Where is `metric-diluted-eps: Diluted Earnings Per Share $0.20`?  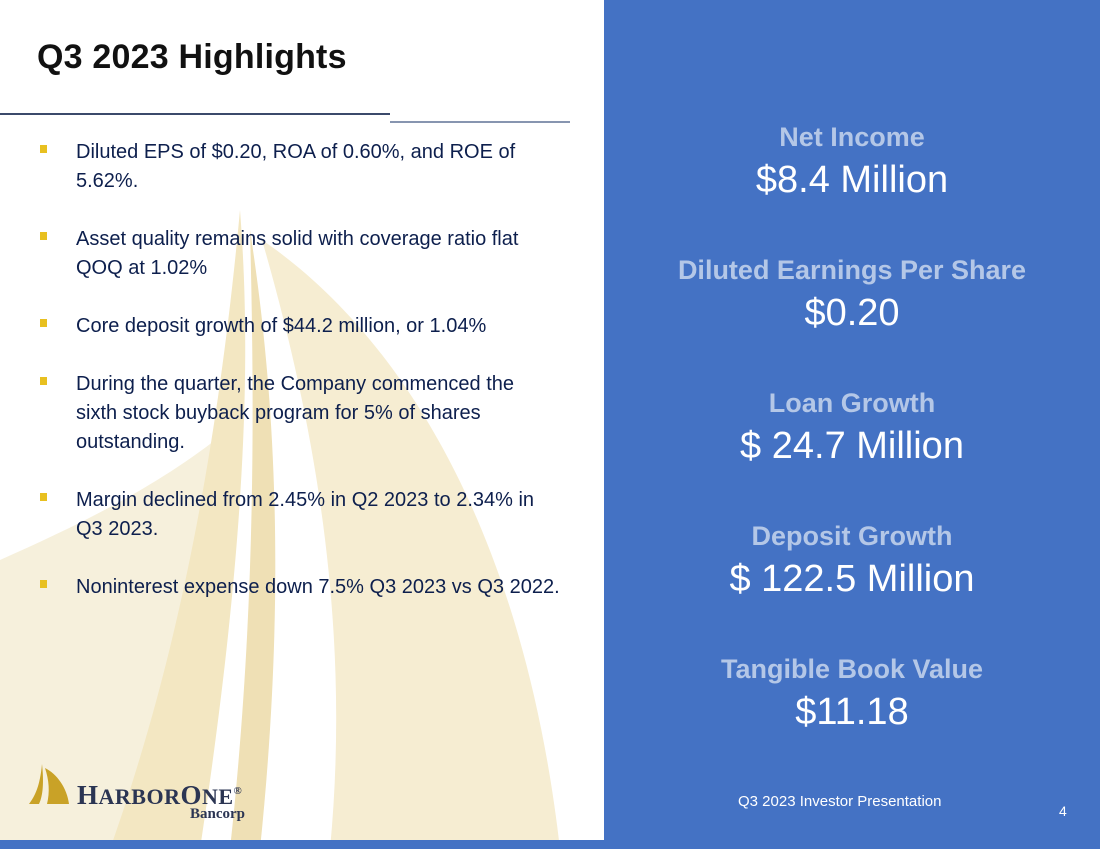 metric-diluted-eps: Diluted Earnings Per Share $0.20 is located at coordinates (852, 295).